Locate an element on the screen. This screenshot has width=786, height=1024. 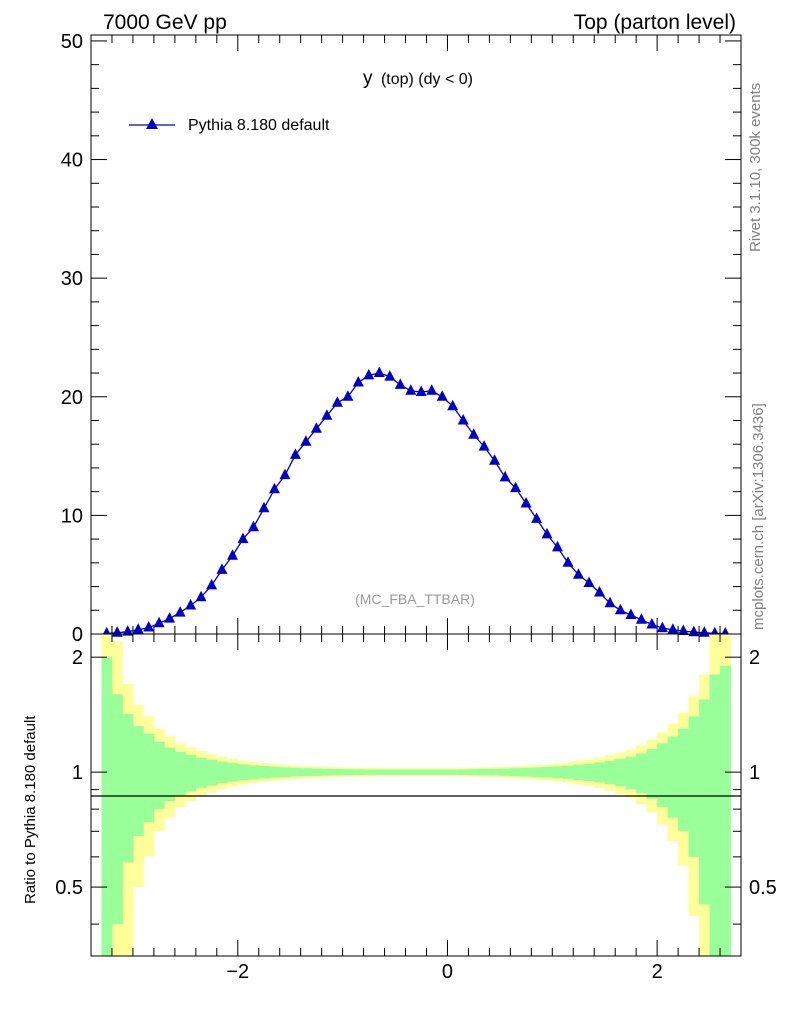
ratio-y-tick-label-right: 1 is located at coordinates (754, 773).